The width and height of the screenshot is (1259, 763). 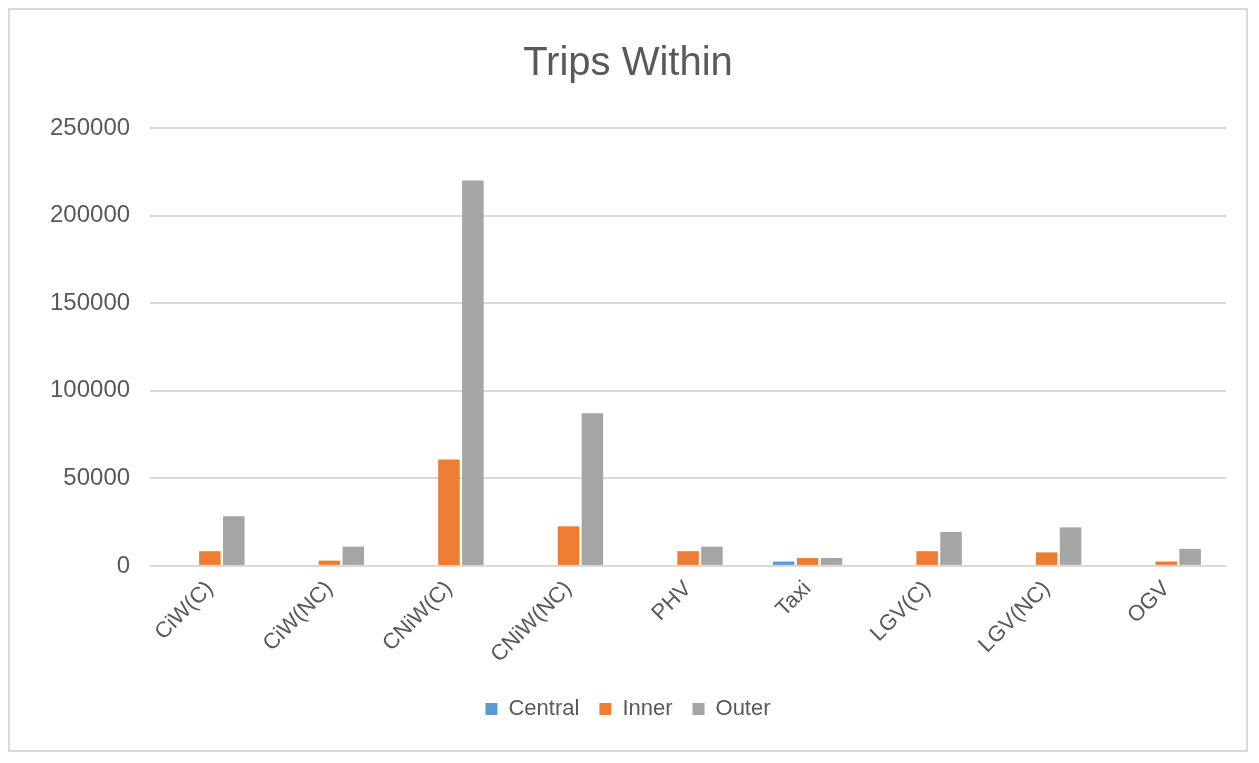 What do you see at coordinates (793, 598) in the screenshot?
I see `x-tick-label: Taxi` at bounding box center [793, 598].